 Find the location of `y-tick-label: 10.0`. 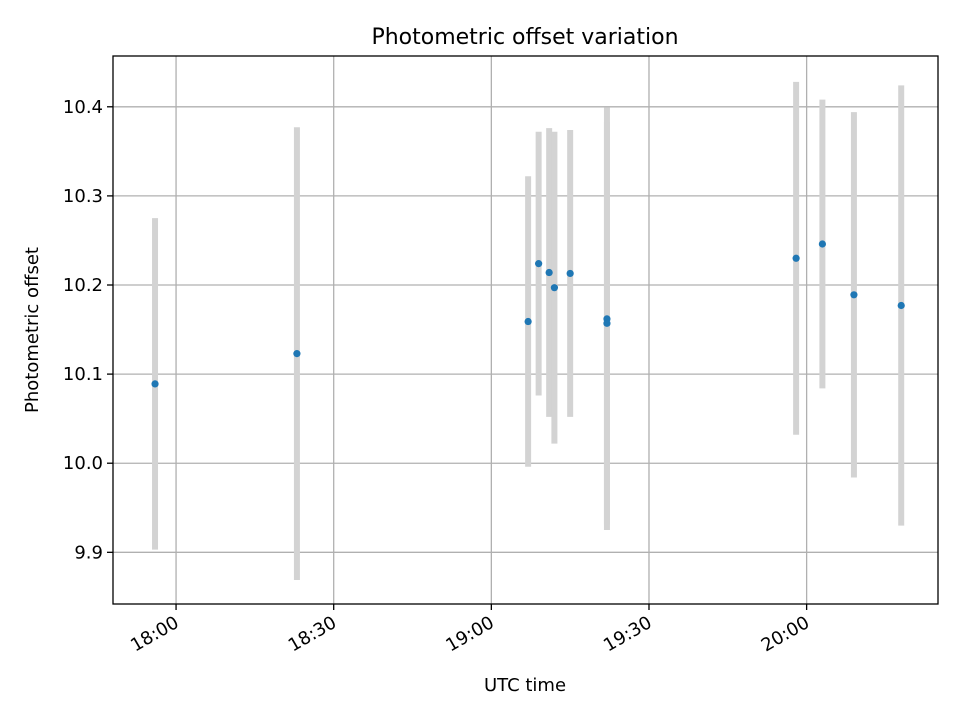

y-tick-label: 10.0 is located at coordinates (83, 463).